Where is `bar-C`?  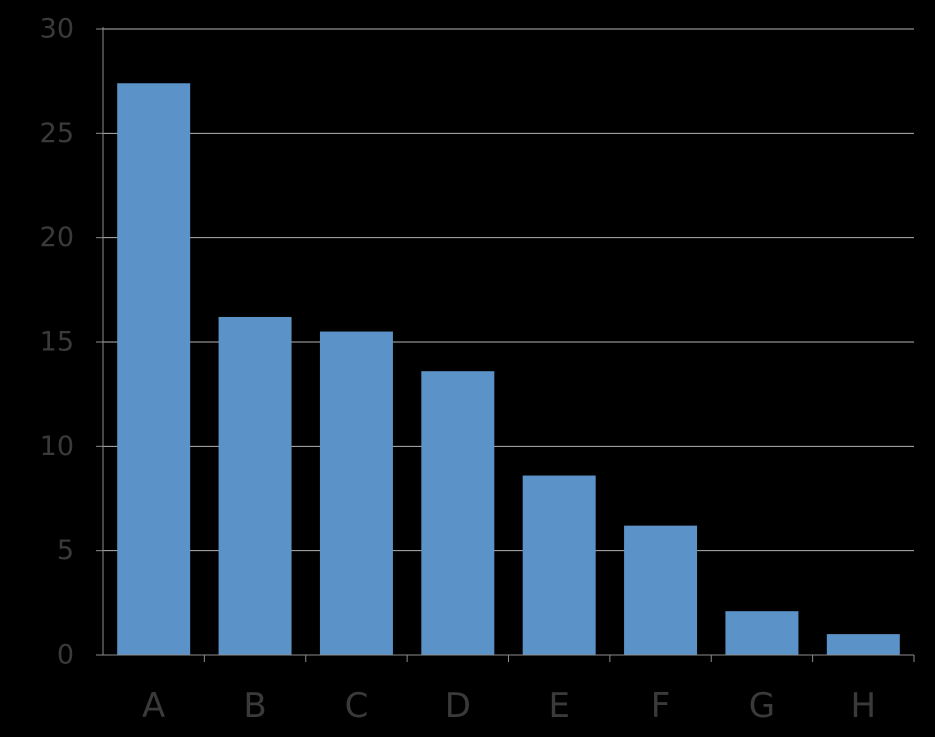 bar-C is located at coordinates (356, 493).